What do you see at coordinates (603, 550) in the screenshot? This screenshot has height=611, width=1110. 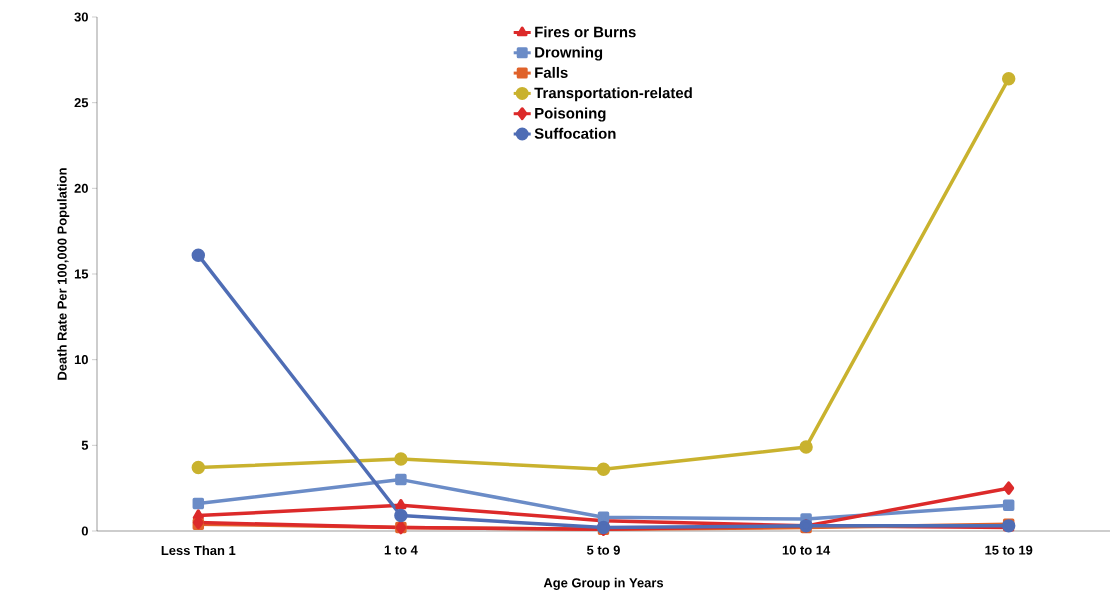 I see `x-tick-label: 5 to 9` at bounding box center [603, 550].